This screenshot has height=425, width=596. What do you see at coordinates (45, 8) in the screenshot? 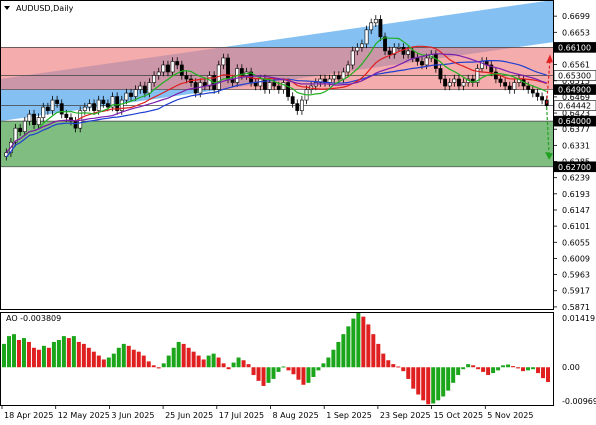
I see `symbol-title: AUDUSD,Daily` at bounding box center [45, 8].